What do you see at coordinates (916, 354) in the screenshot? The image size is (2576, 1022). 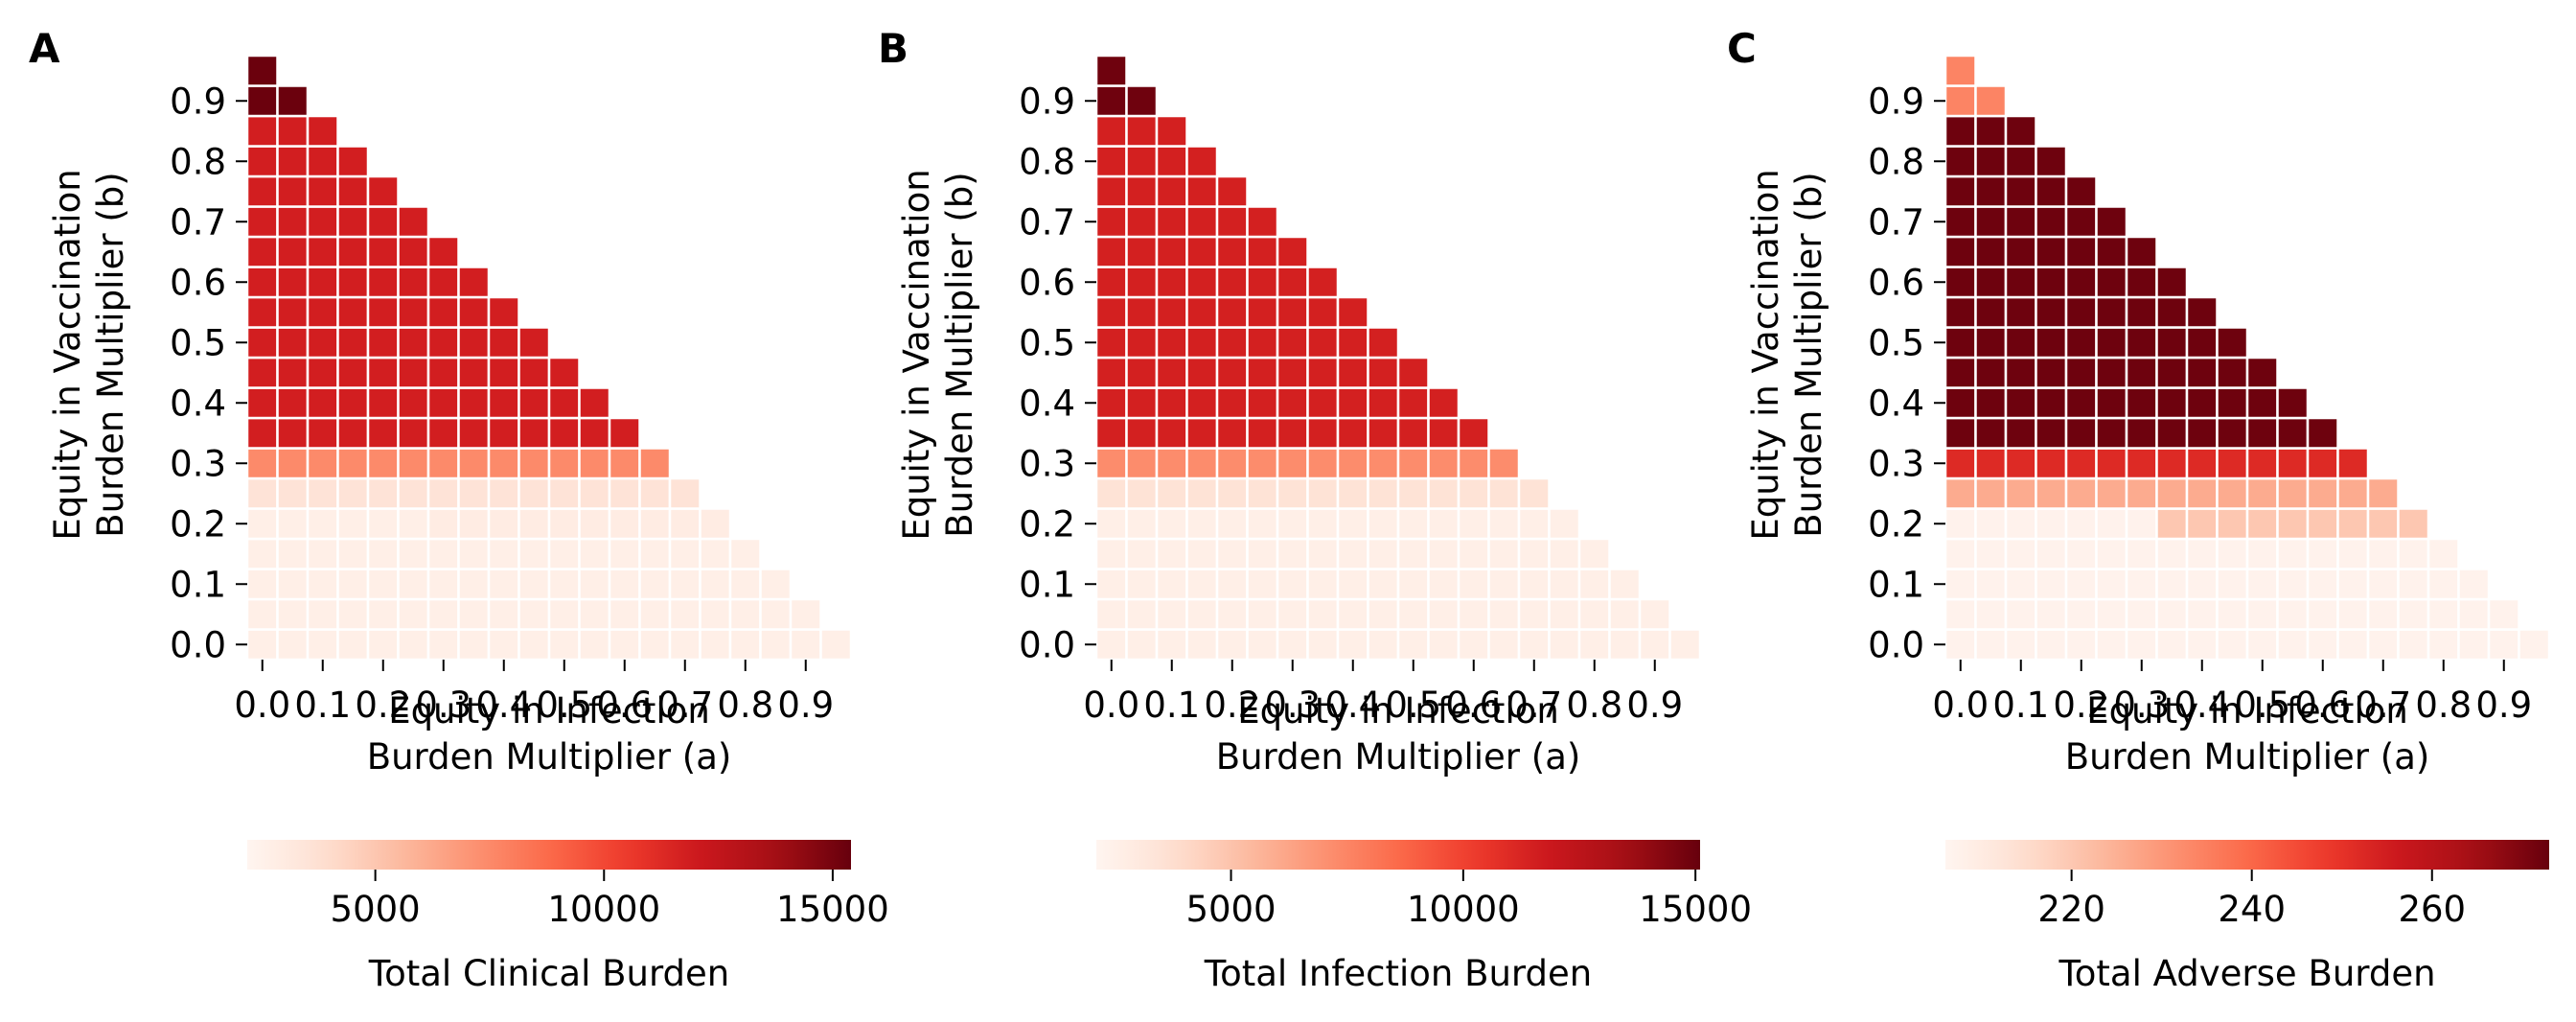 I see `y-axis-label: Equity in Vaccination` at bounding box center [916, 354].